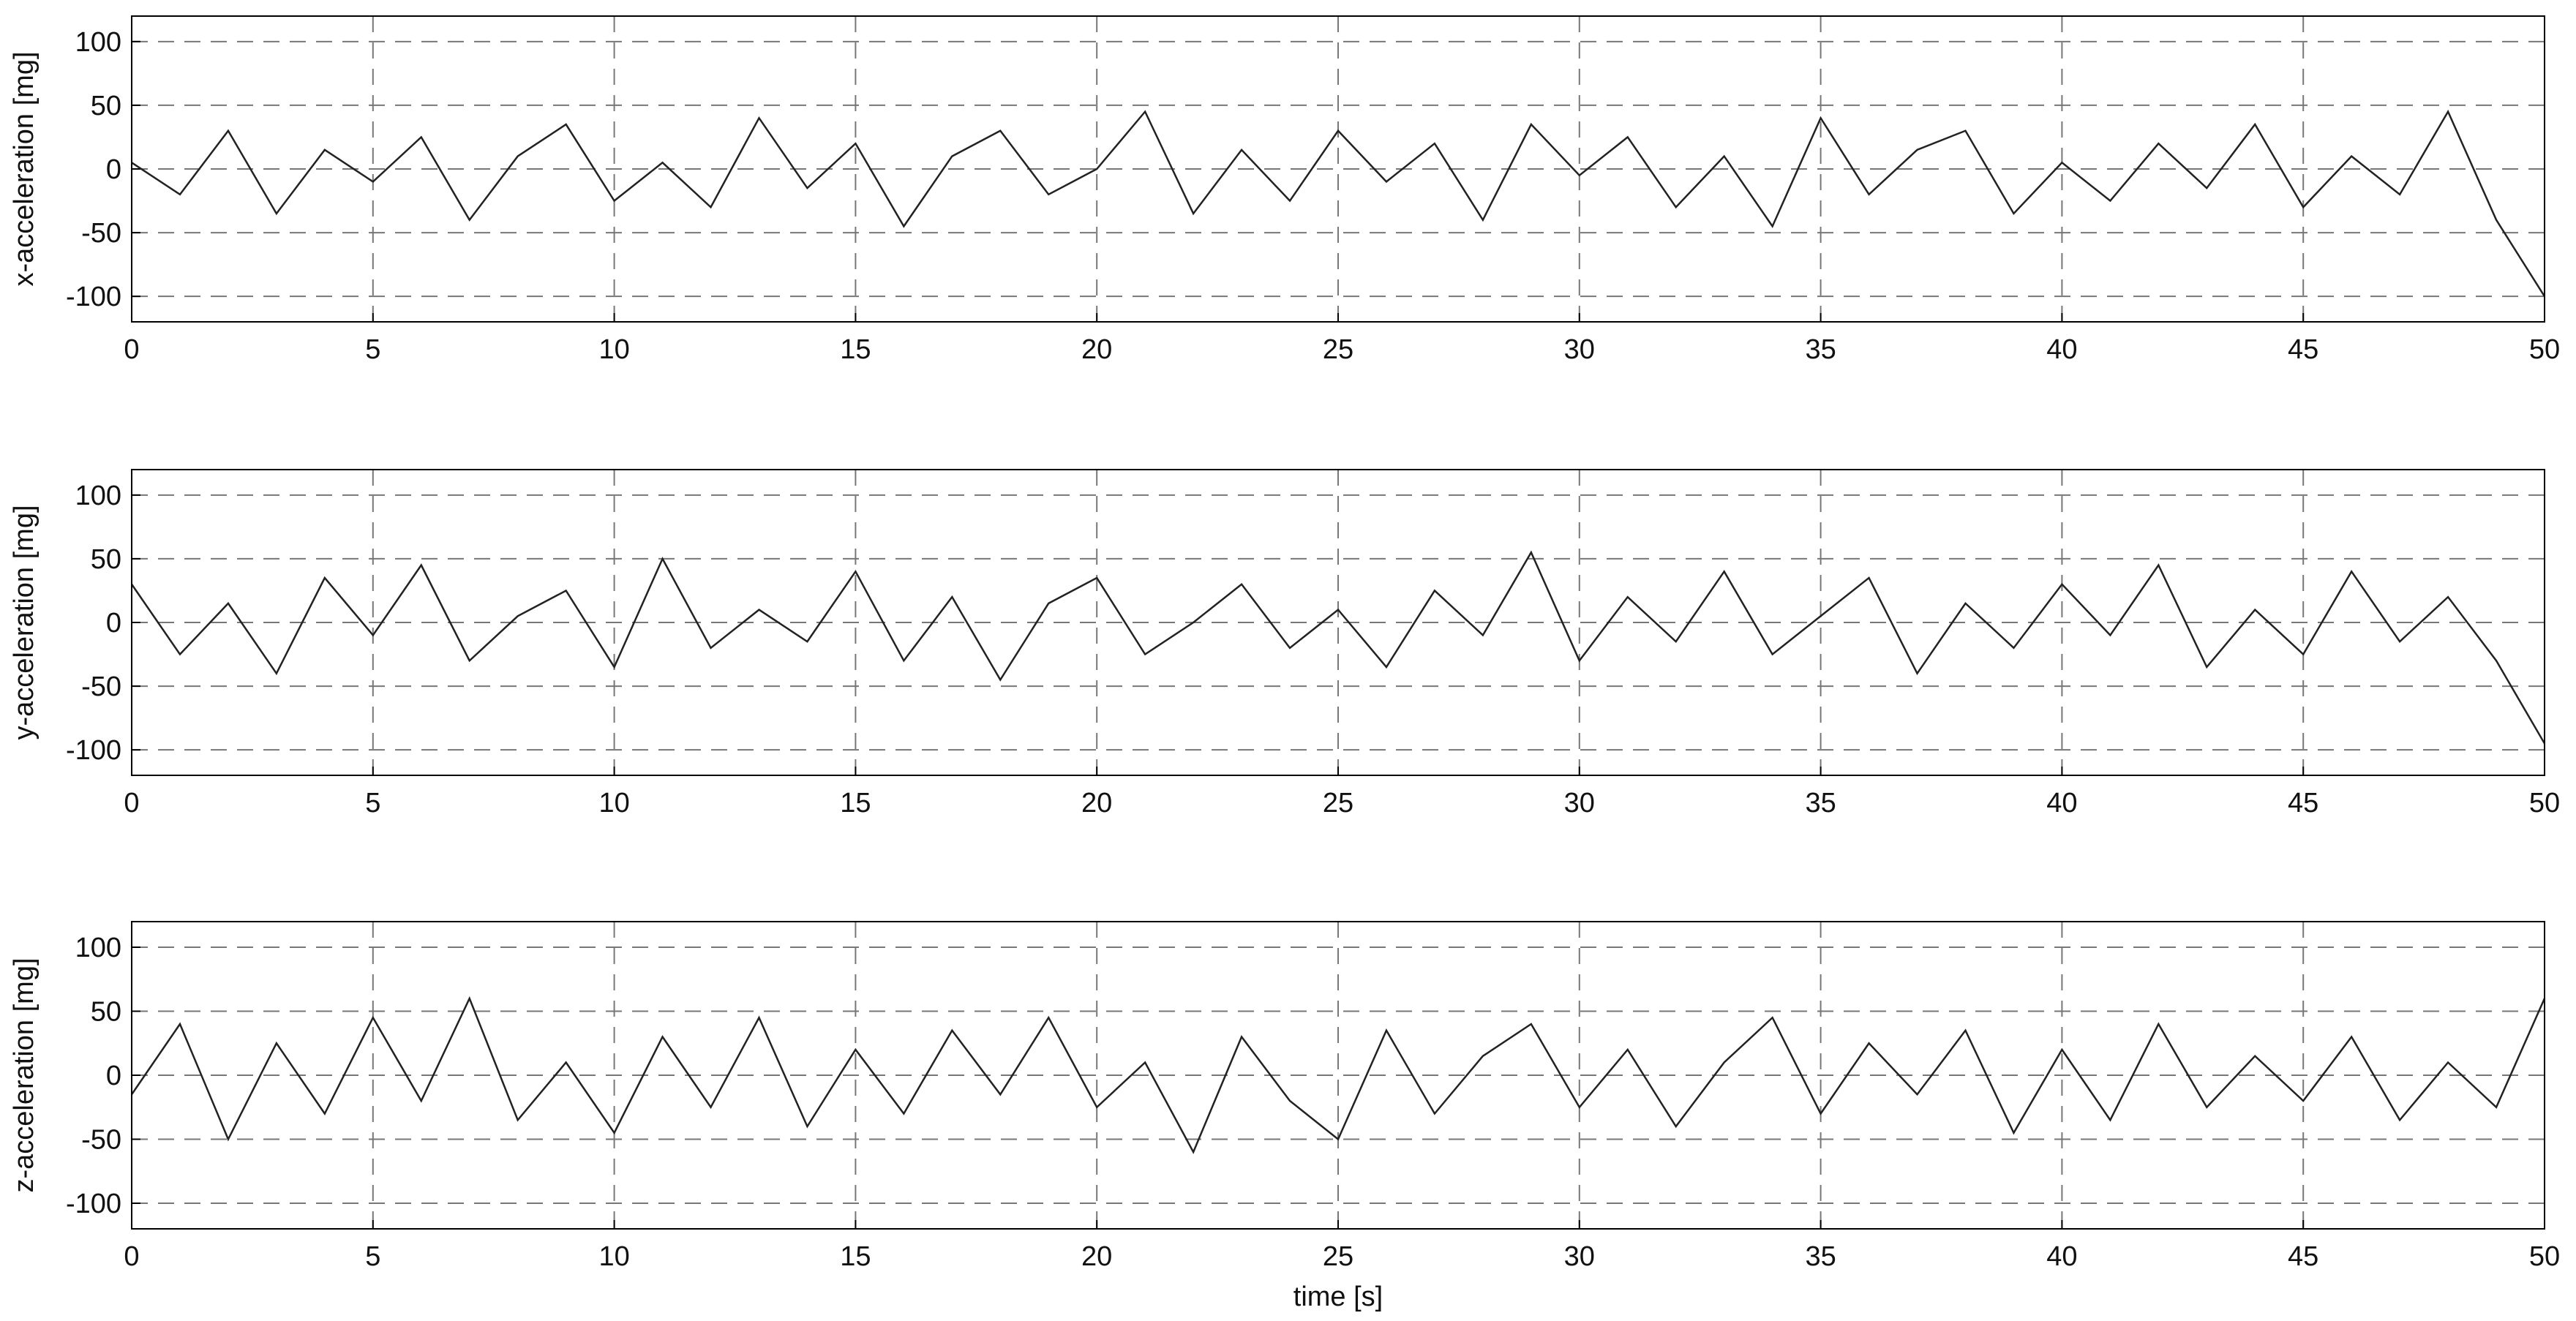  What do you see at coordinates (25, 622) in the screenshot?
I see `y-axis-label: y-acceleration [mg]` at bounding box center [25, 622].